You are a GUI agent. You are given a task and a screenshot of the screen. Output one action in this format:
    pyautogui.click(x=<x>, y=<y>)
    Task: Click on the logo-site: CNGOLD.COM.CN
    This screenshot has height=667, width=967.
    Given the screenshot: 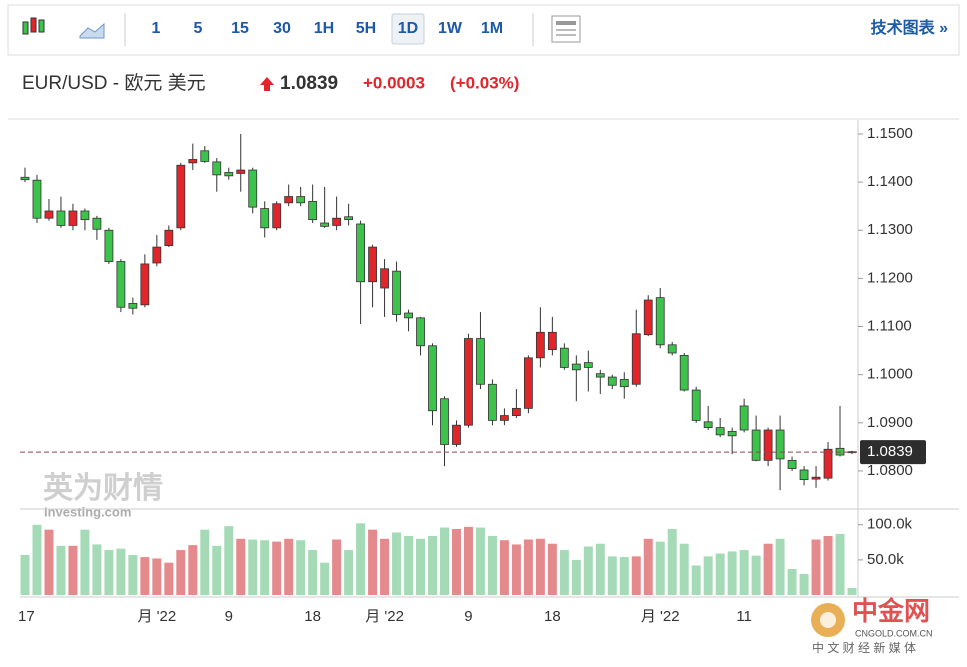 What is the action you would take?
    pyautogui.click(x=894, y=633)
    